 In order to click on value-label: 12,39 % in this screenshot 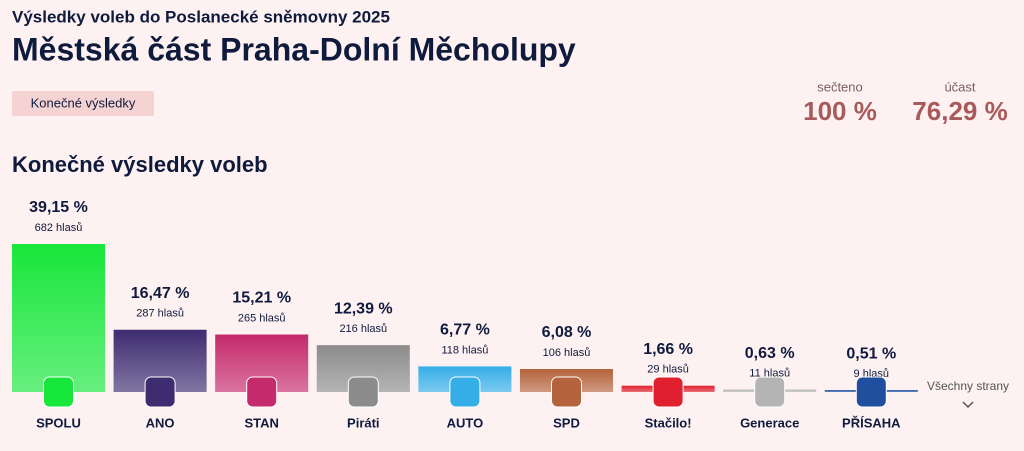, I will do `click(363, 308)`.